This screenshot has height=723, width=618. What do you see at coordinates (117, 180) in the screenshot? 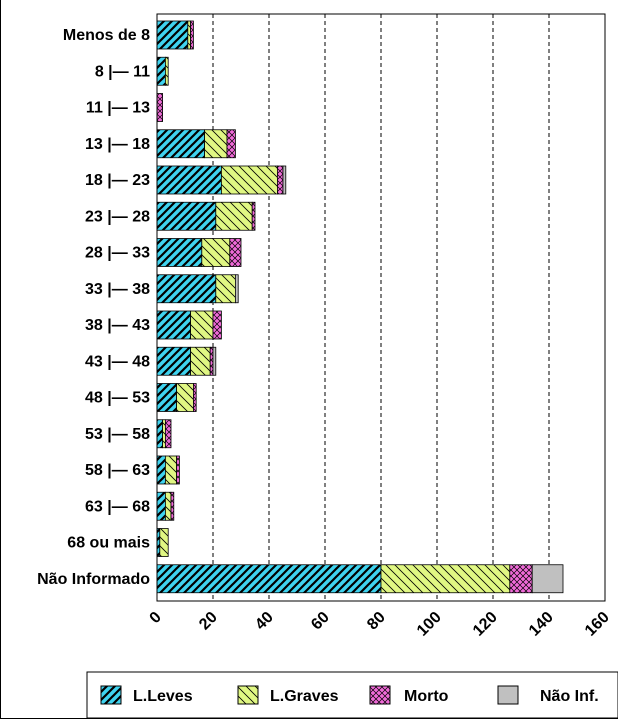
I see `category-label: 18 |— 23` at bounding box center [117, 180].